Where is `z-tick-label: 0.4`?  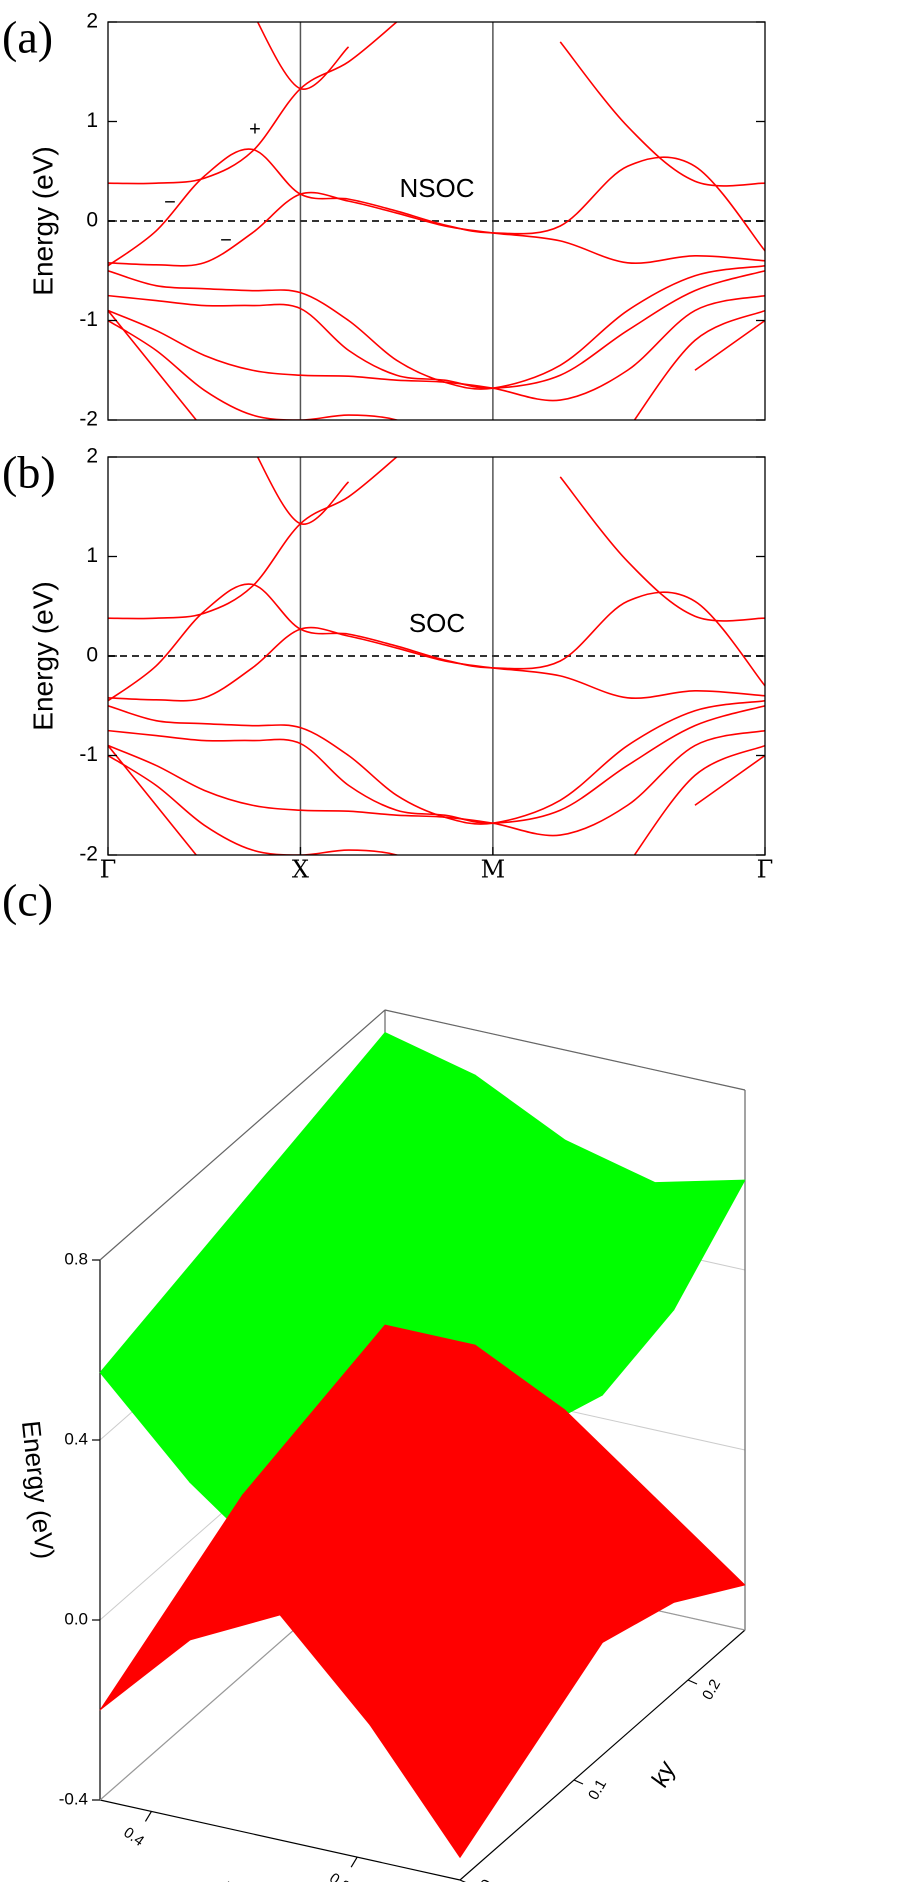 z-tick-label: 0.4 is located at coordinates (76, 1438).